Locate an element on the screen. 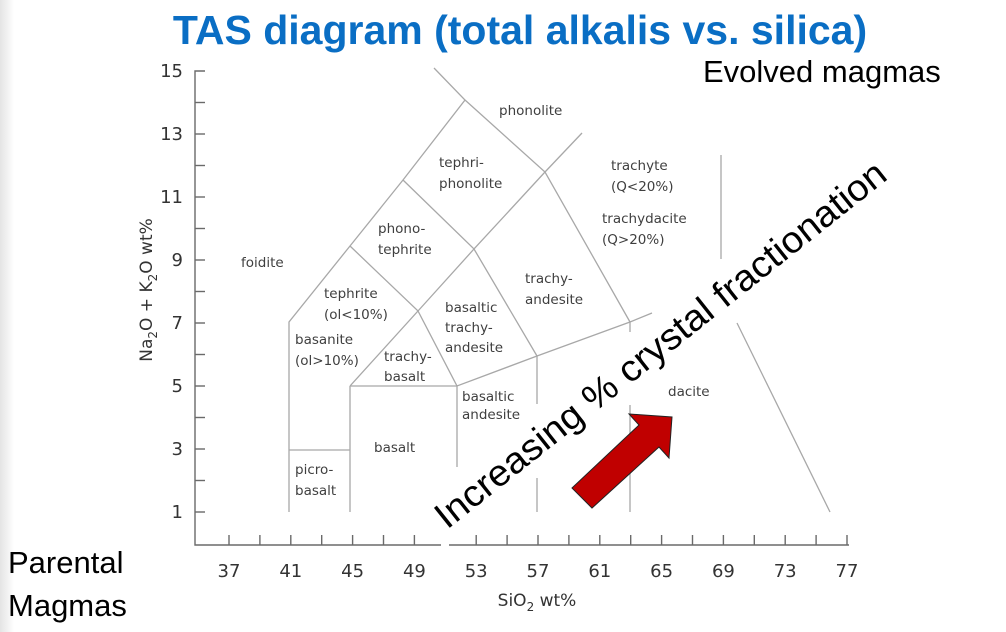 This screenshot has height=632, width=1006. label-trachybasalt: trachy-basalt is located at coordinates (408, 367).